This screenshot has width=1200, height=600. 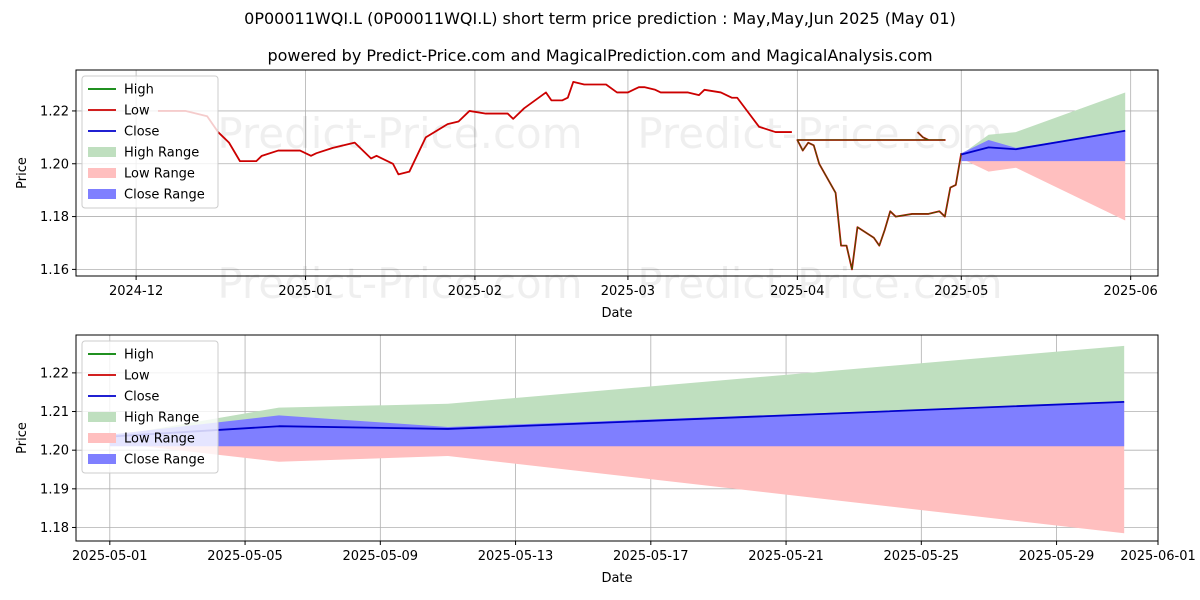 I want to click on x-tick-label: 2025-05-05, so click(x=245, y=556).